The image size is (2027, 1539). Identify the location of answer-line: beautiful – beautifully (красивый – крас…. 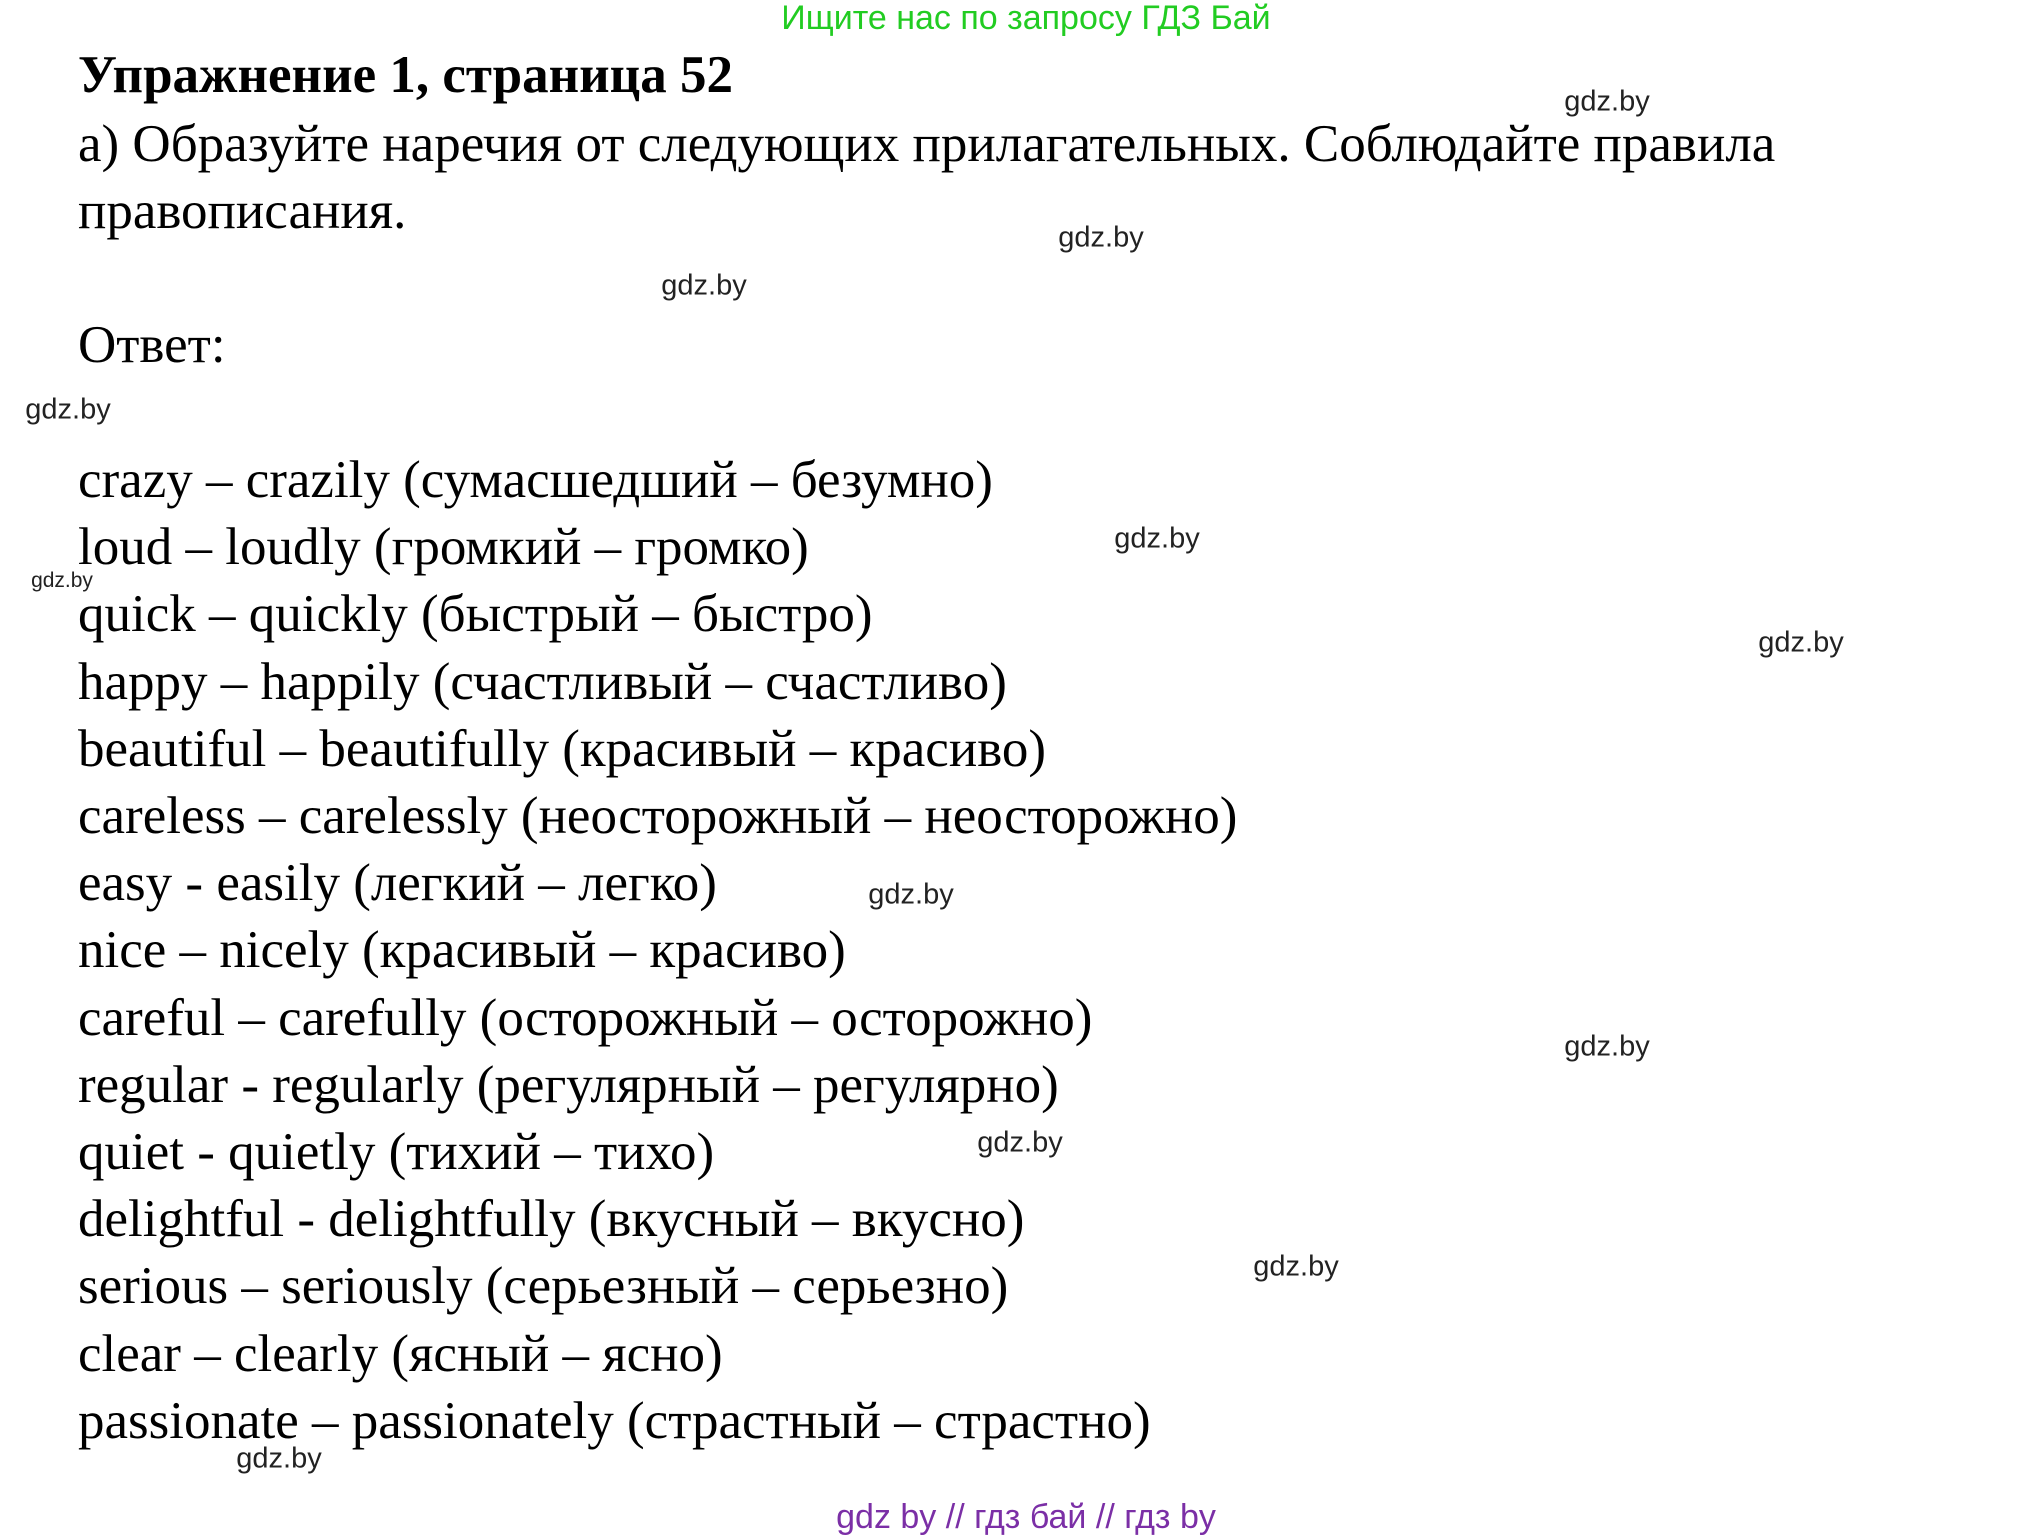
(562, 748).